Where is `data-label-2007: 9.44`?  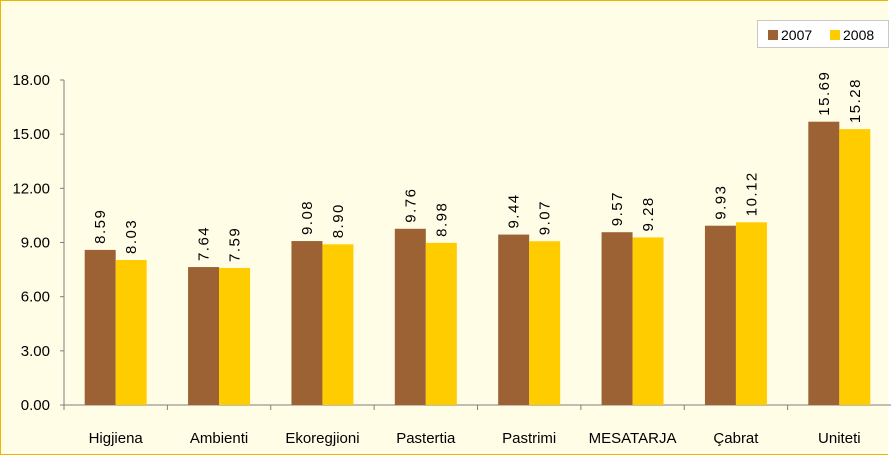
data-label-2007: 9.44 is located at coordinates (514, 210).